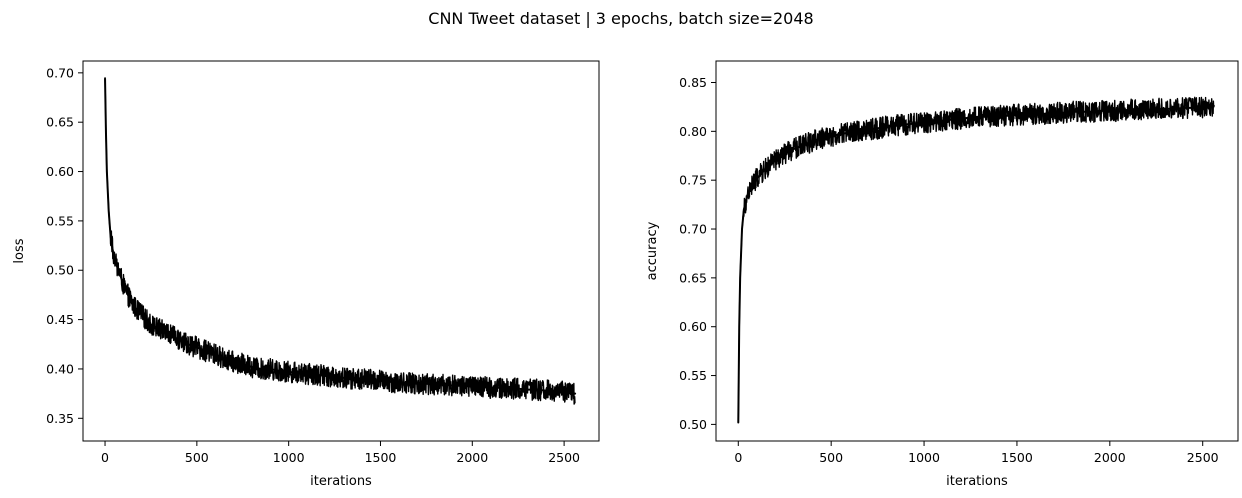  What do you see at coordinates (693, 180) in the screenshot?
I see `accuracy-y-tick-label: 0.75` at bounding box center [693, 180].